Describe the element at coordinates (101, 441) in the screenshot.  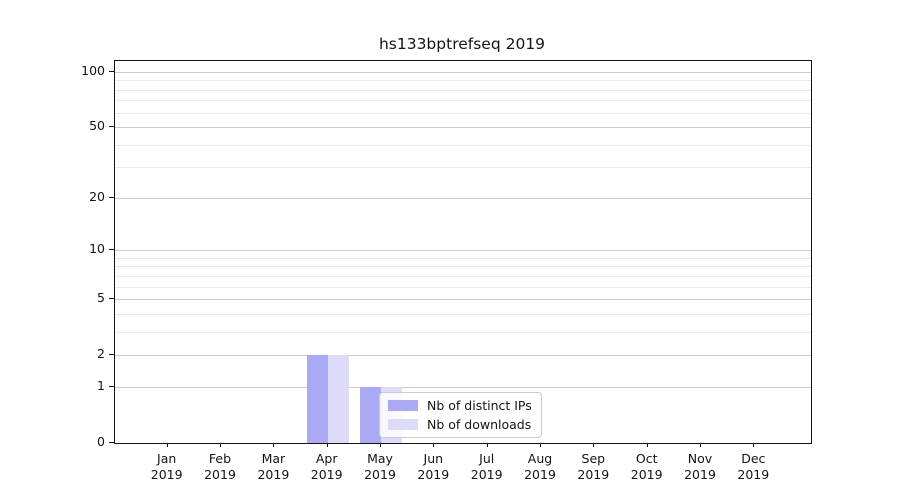
I see `y-tick-label: 0` at that location.